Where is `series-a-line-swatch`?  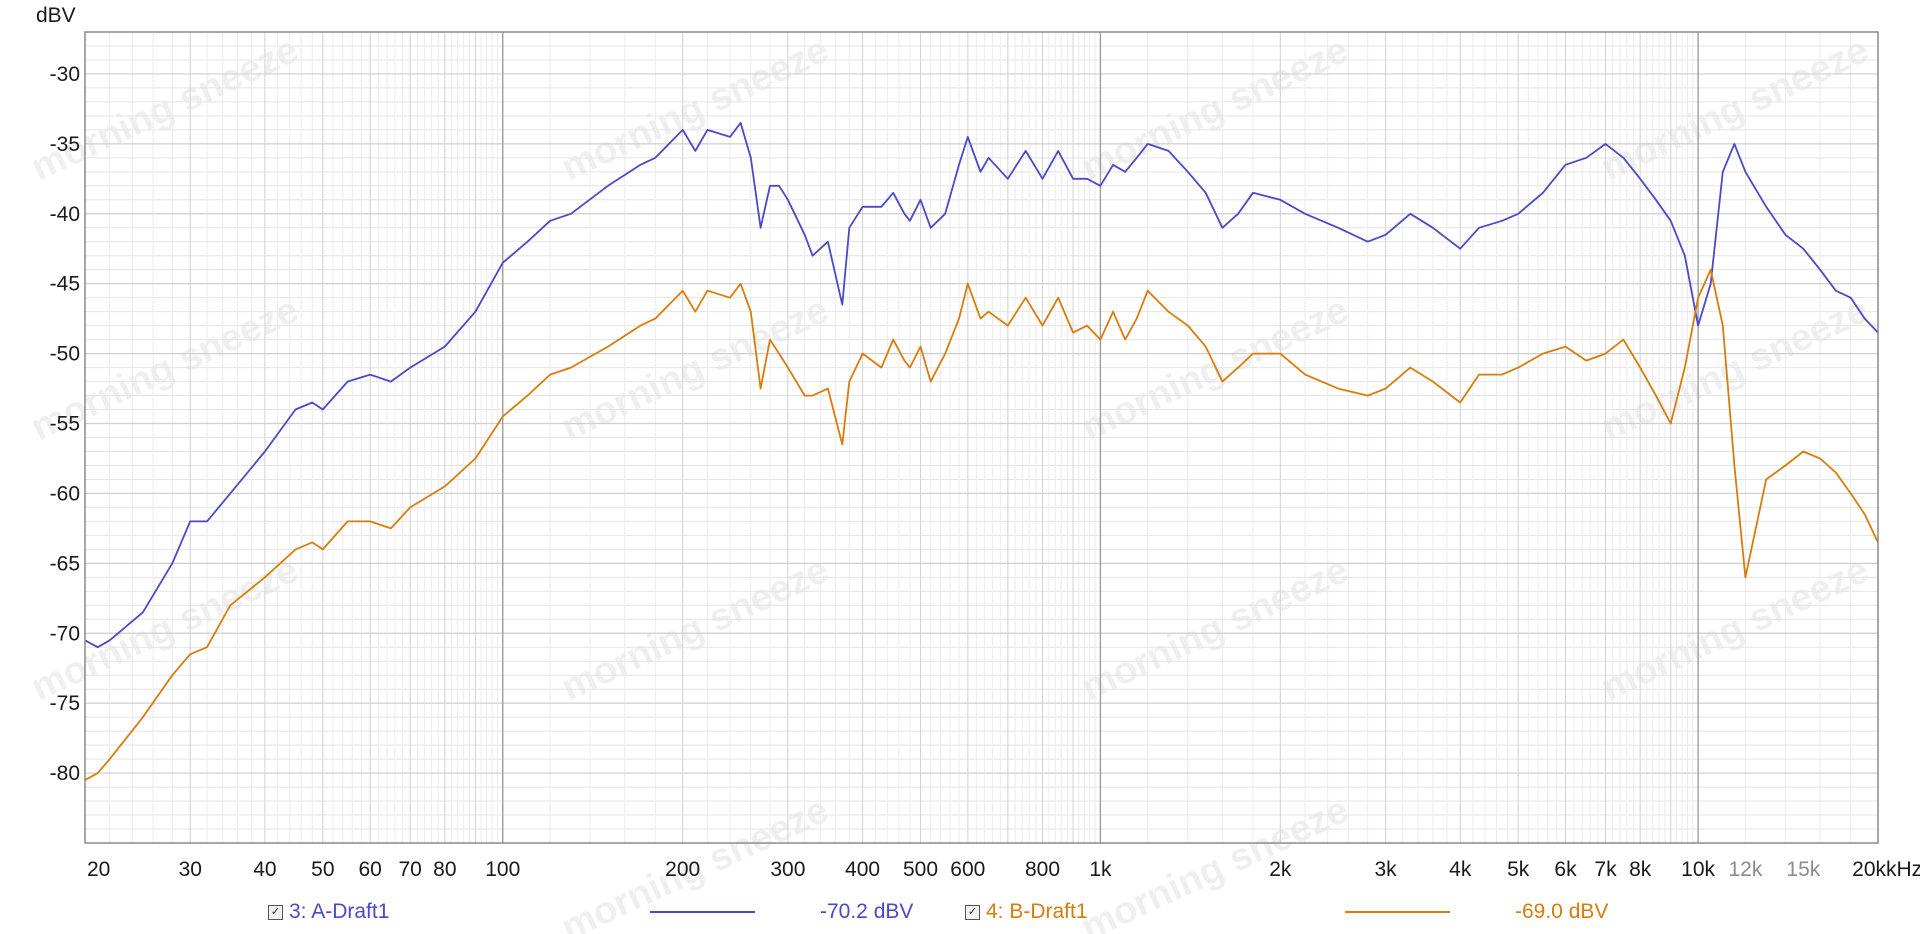
series-a-line-swatch is located at coordinates (702, 912).